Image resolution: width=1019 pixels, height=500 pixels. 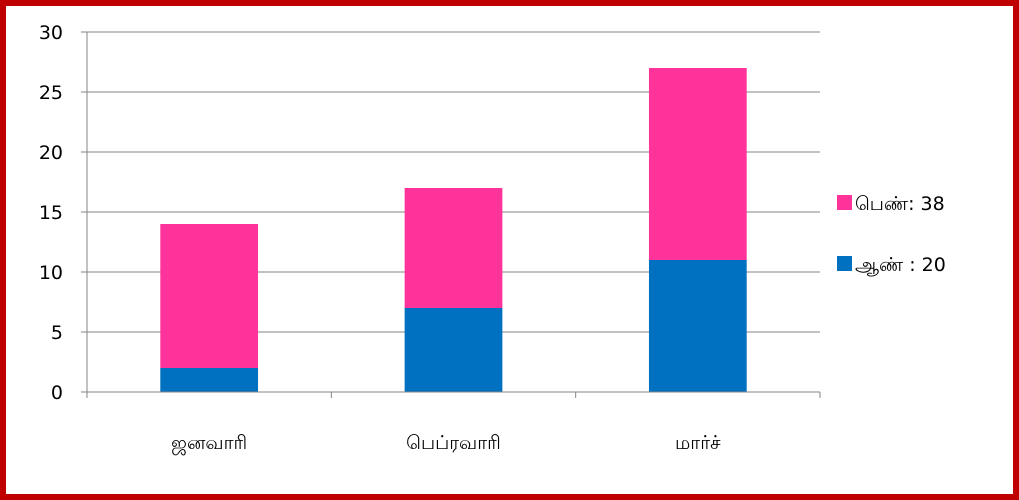 I want to click on y-tick-label-20: 20, so click(x=51, y=153).